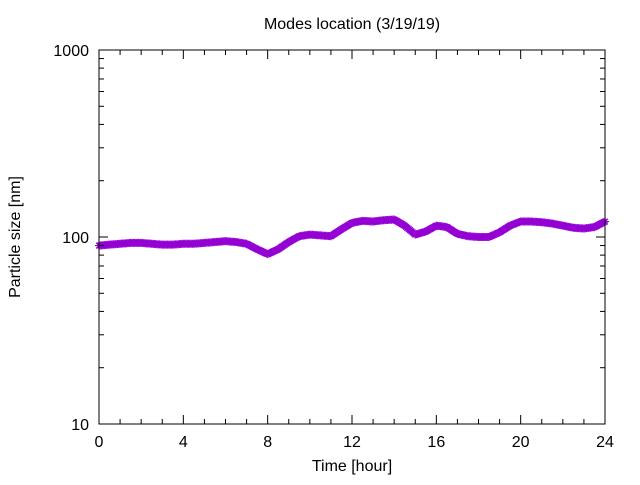  What do you see at coordinates (436, 442) in the screenshot?
I see `x-tick-label: 16` at bounding box center [436, 442].